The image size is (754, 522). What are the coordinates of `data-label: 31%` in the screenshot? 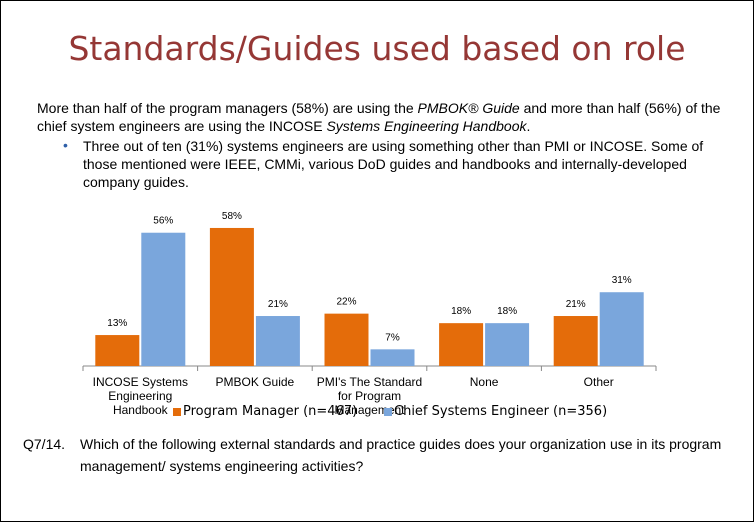 It's located at (622, 280).